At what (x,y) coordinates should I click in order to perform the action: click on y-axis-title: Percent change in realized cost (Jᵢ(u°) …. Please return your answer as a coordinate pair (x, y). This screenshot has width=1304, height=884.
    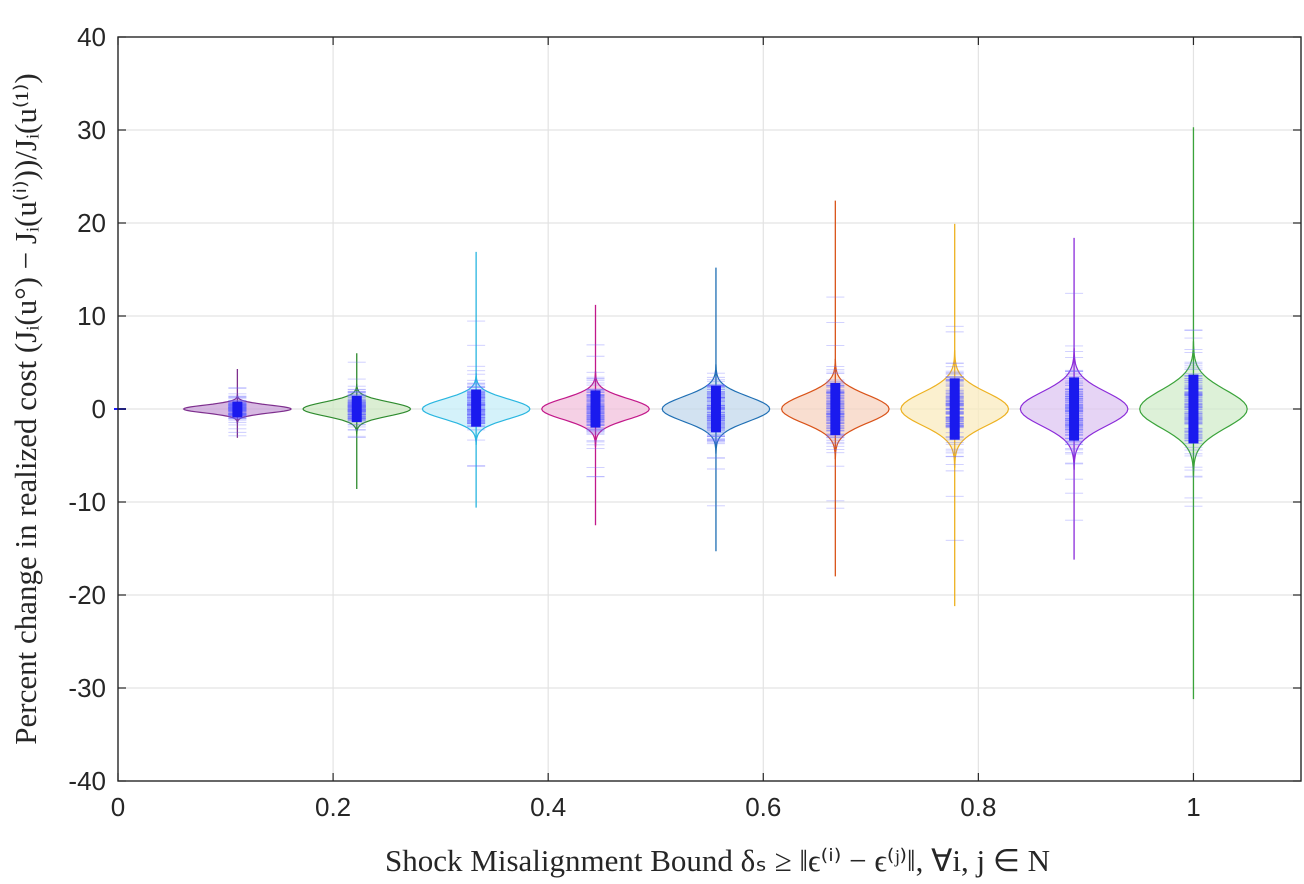
    Looking at the image, I should click on (25, 408).